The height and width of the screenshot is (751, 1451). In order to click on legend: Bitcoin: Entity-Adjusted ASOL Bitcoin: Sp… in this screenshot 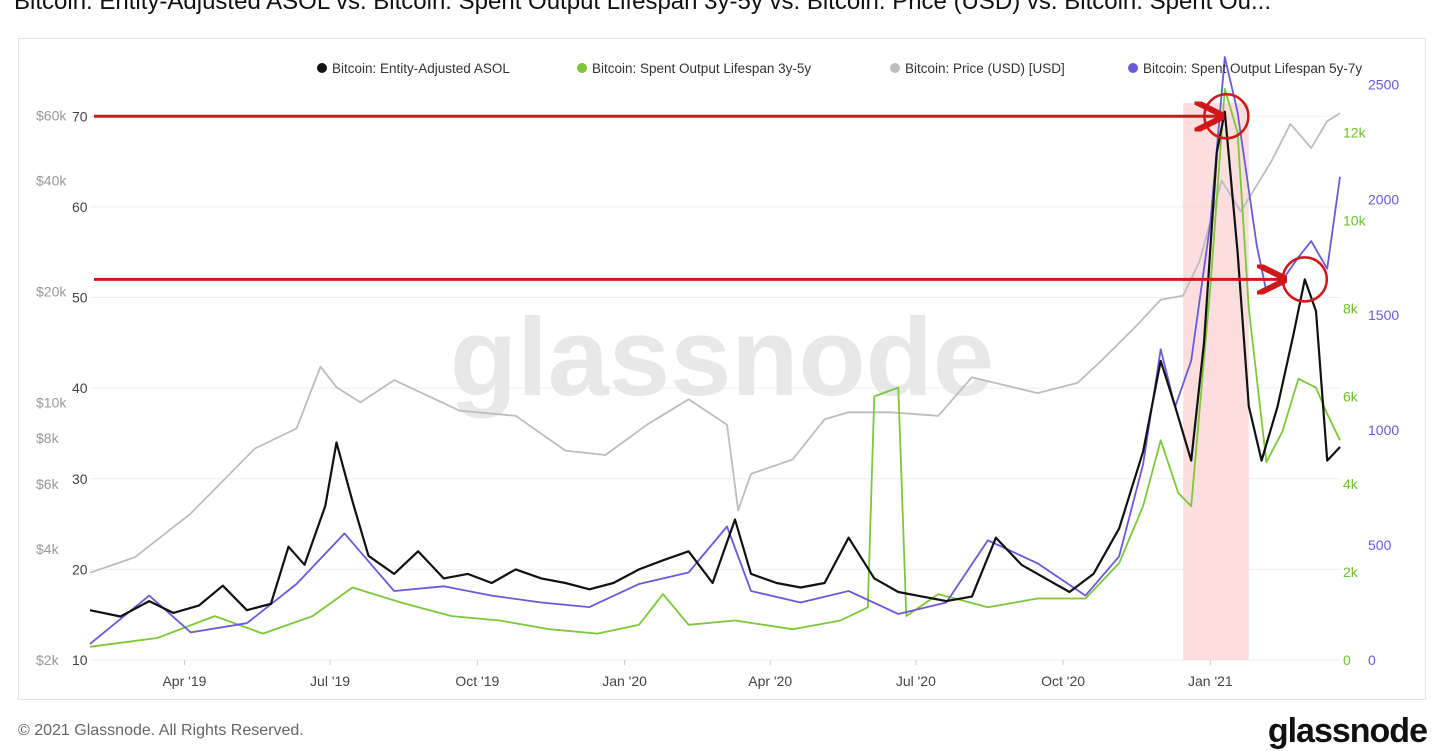, I will do `click(839, 68)`.